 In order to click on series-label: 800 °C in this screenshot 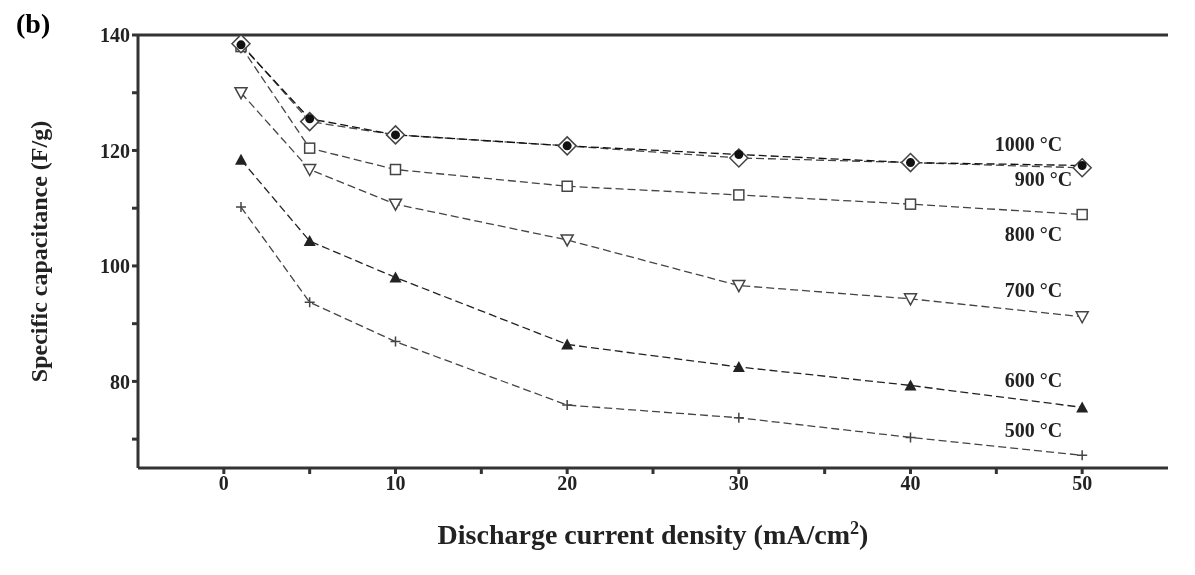, I will do `click(1033, 233)`.